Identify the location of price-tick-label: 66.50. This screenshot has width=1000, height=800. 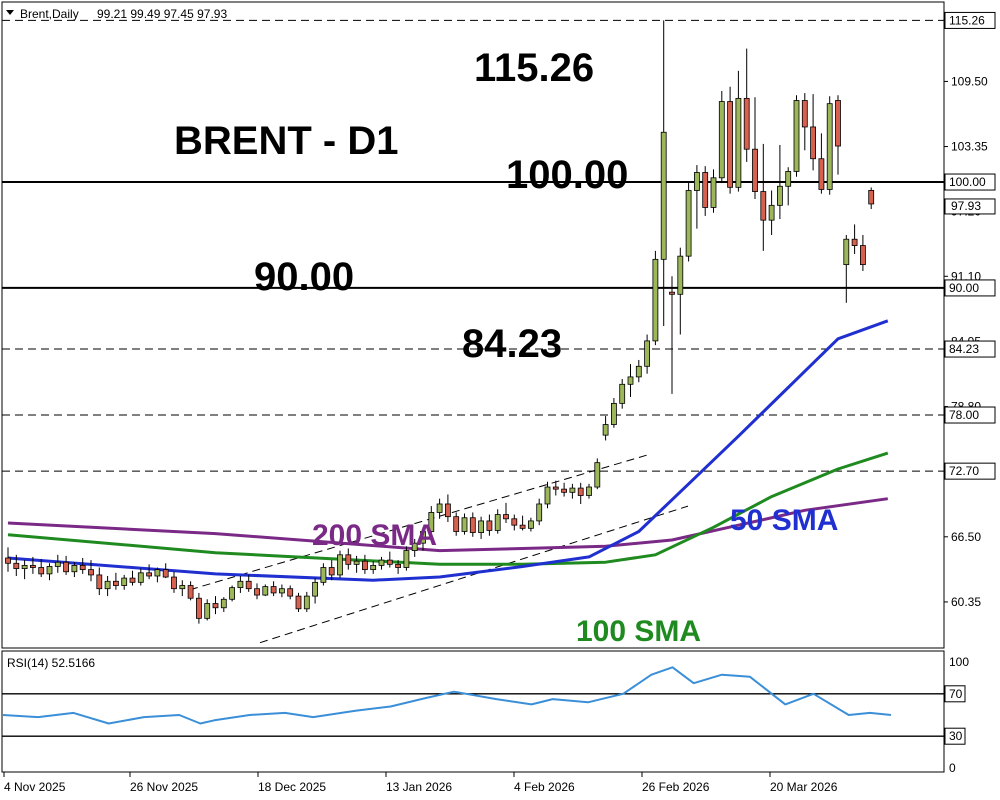
(966, 537).